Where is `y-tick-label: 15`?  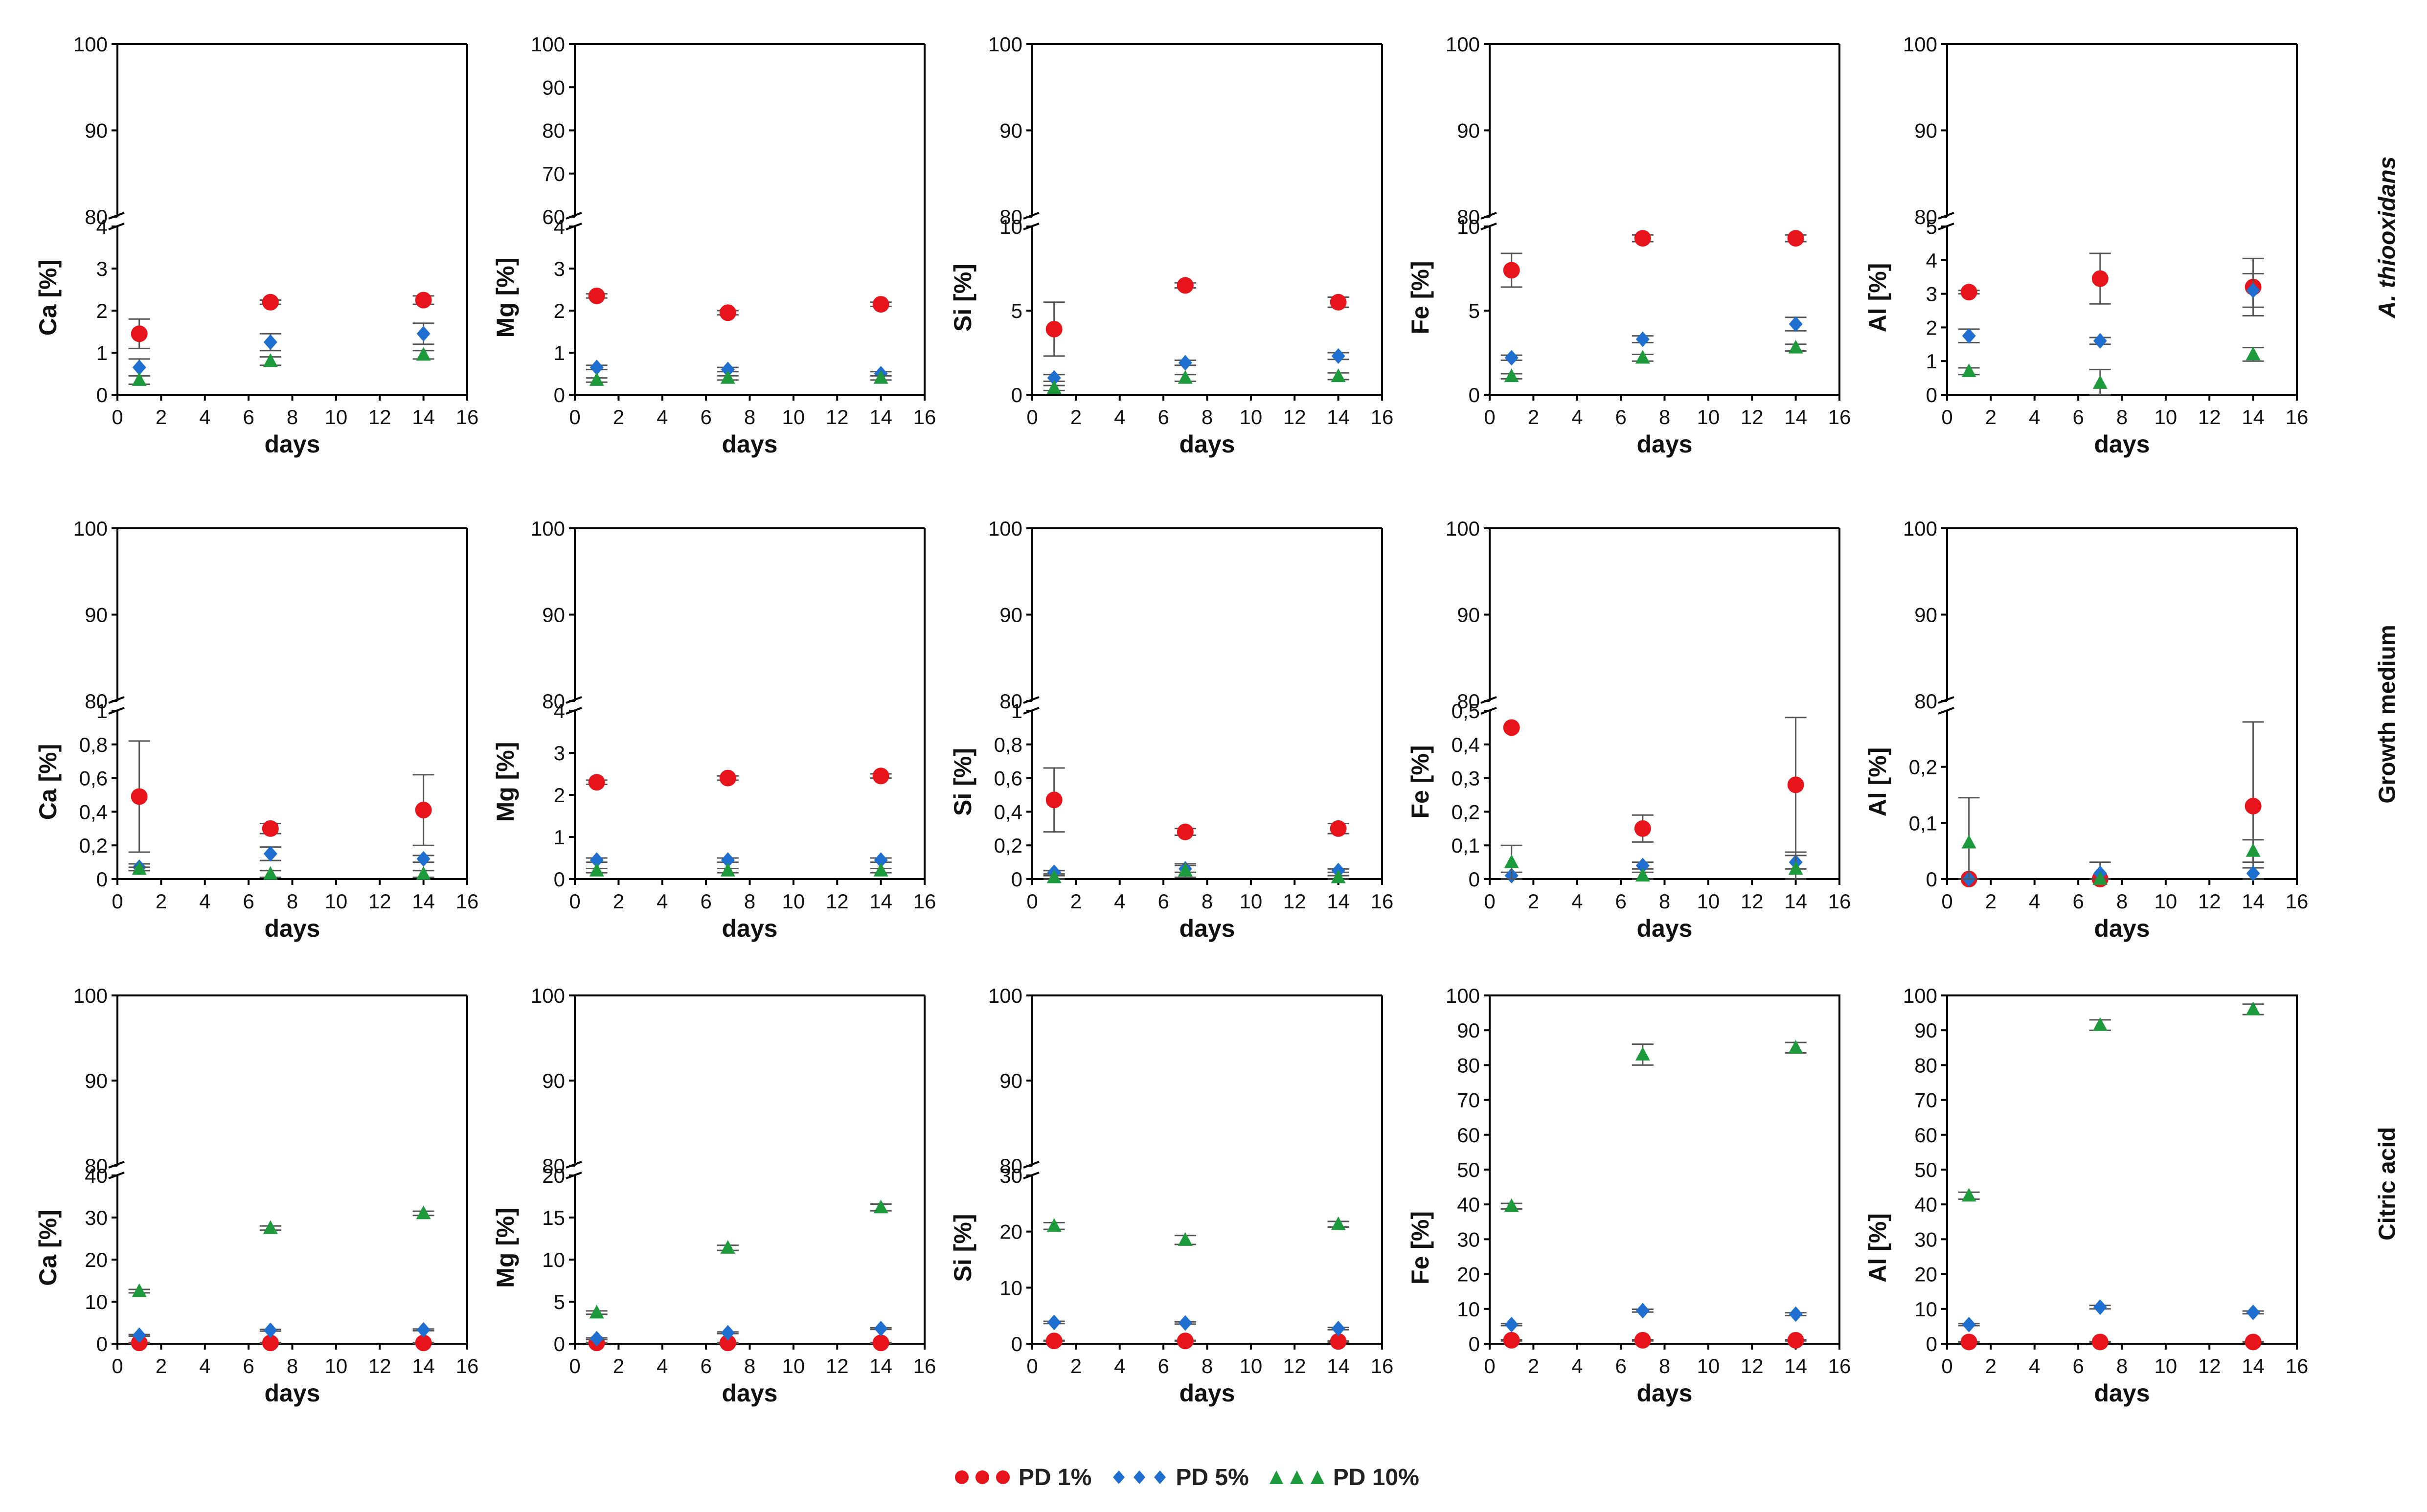
y-tick-label: 15 is located at coordinates (553, 1217).